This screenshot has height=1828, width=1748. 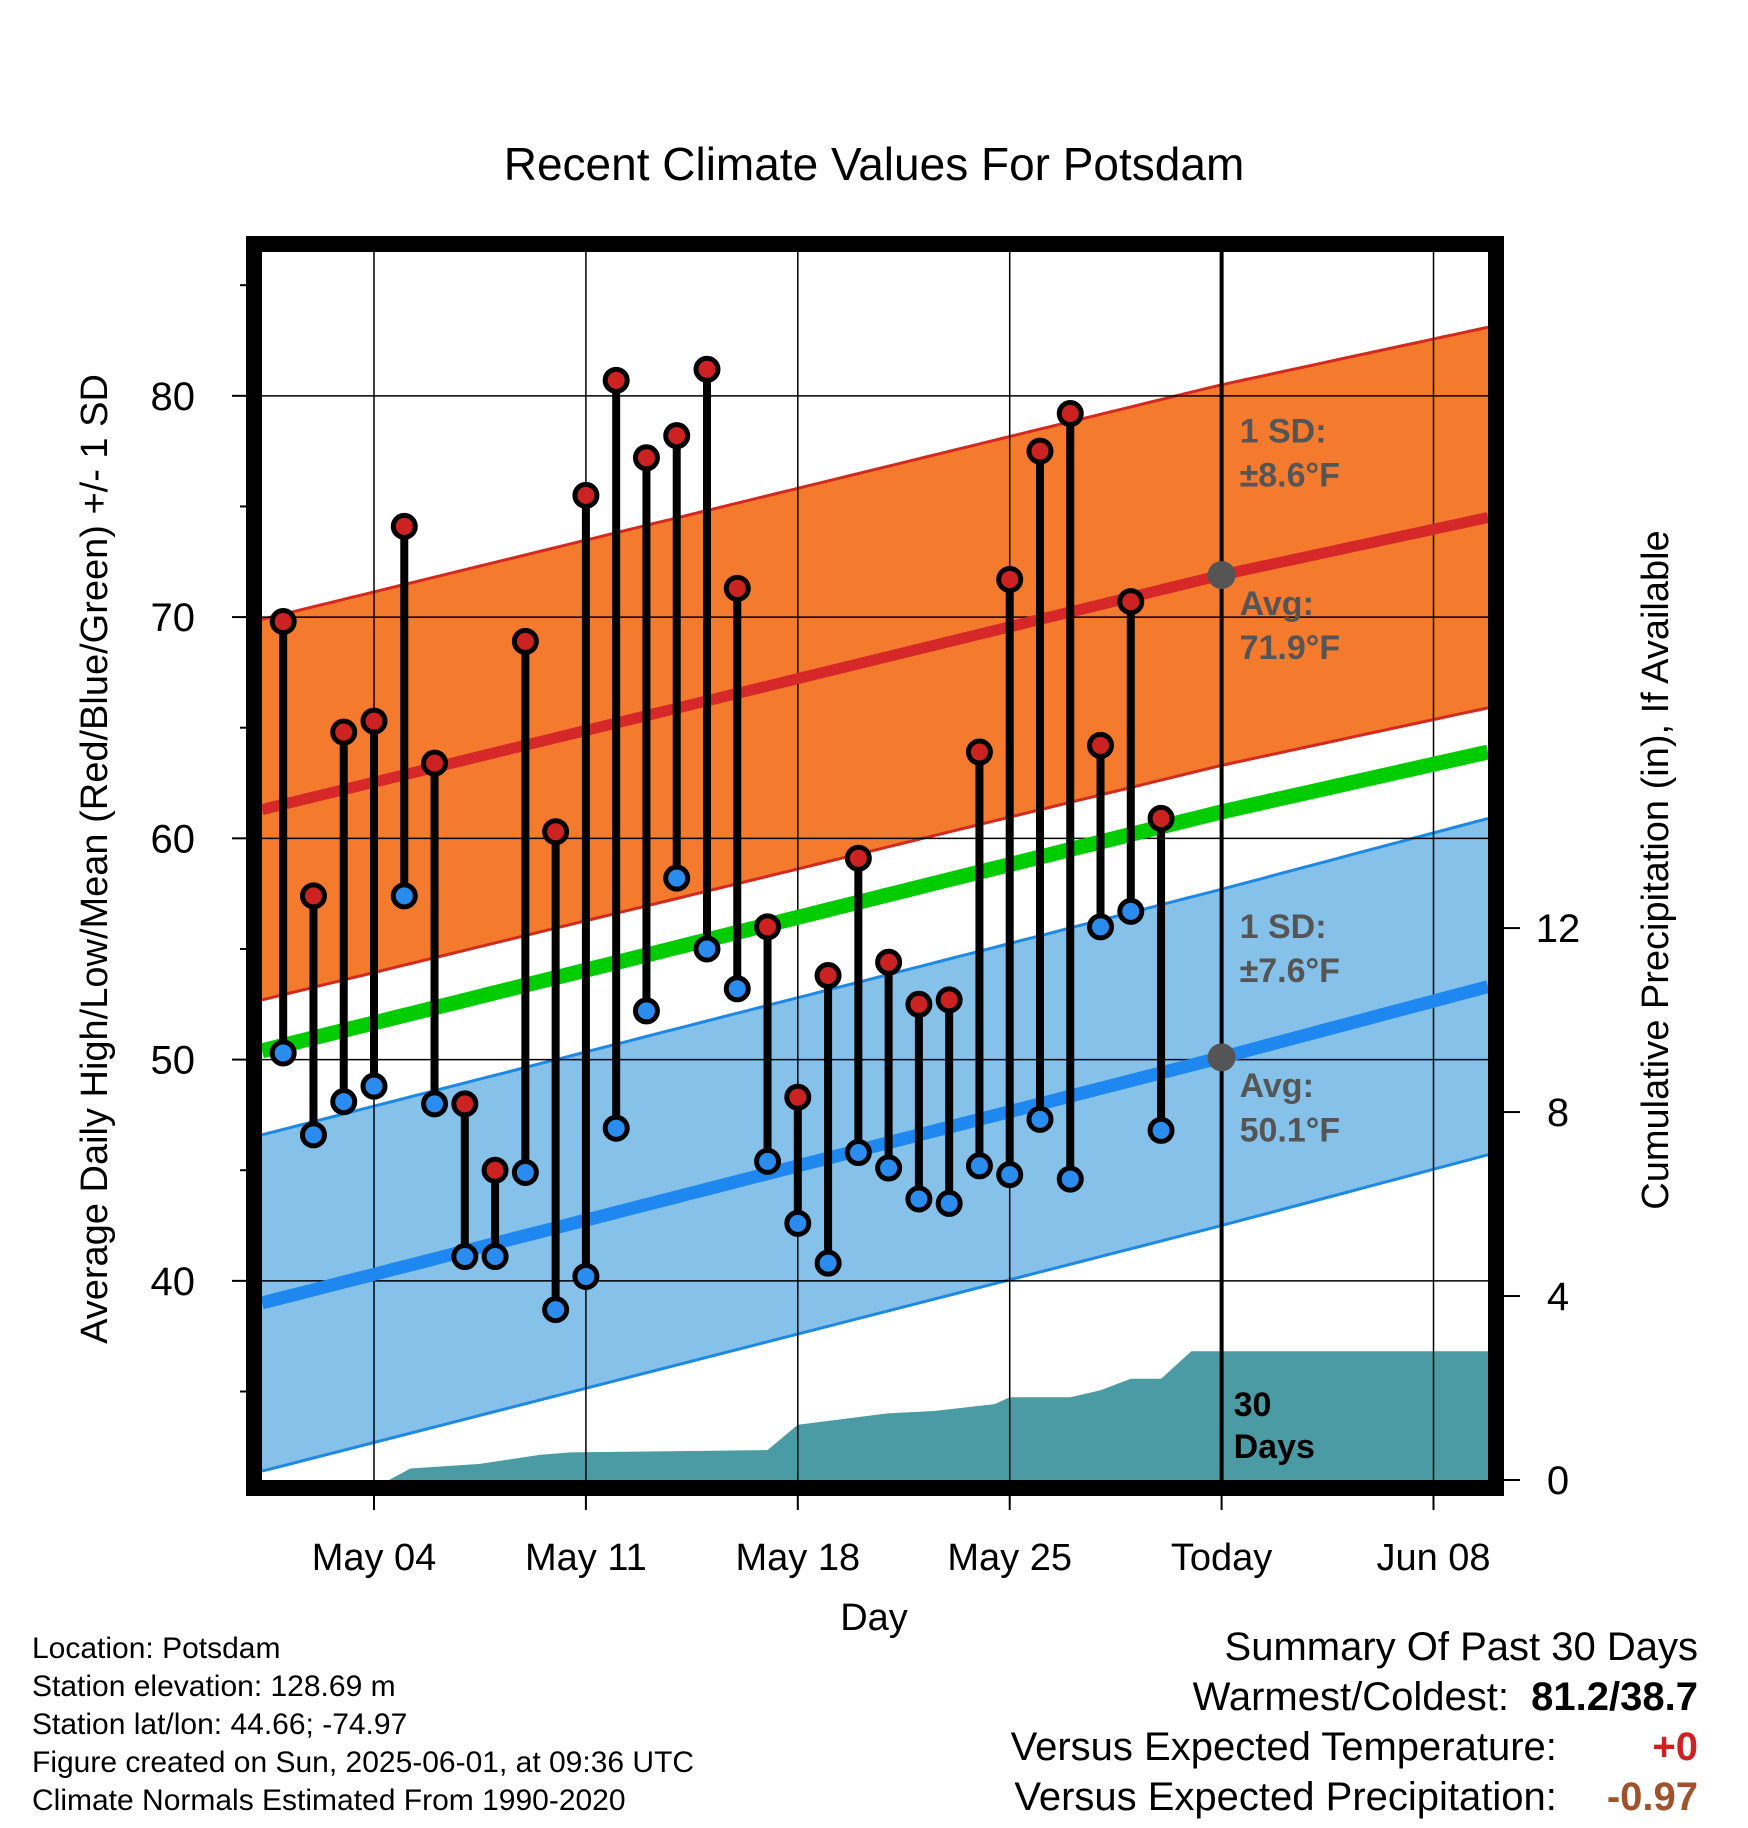 What do you see at coordinates (173, 397) in the screenshot?
I see `y-tick-label: 80` at bounding box center [173, 397].